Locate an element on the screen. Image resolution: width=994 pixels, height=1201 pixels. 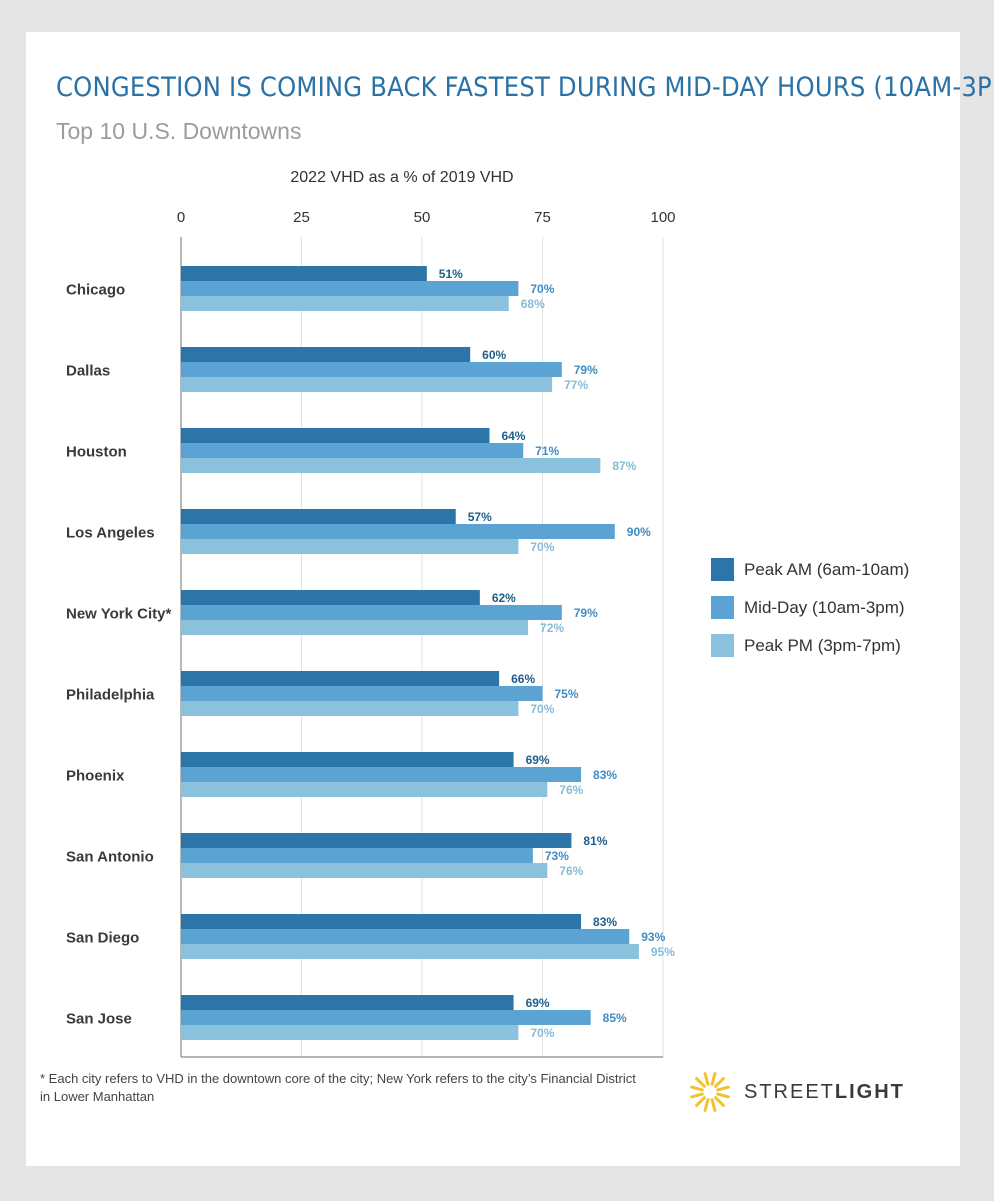
data-label: 85% is located at coordinates (615, 1018).